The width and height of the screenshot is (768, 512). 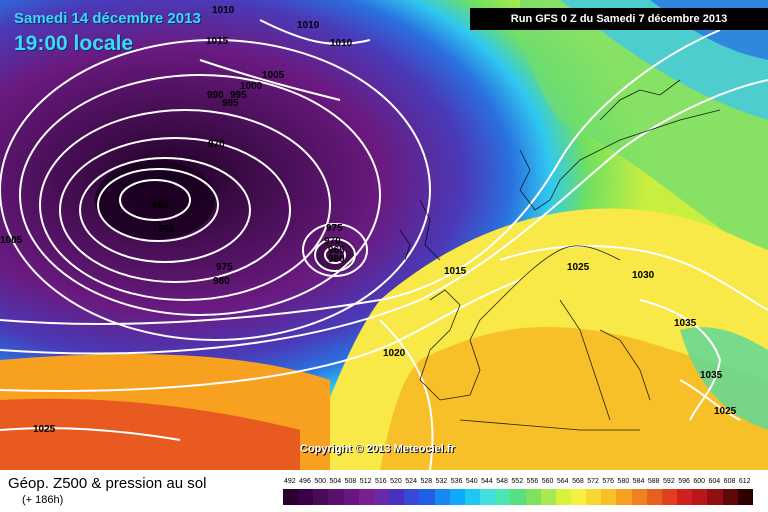 I want to click on scale-label: 604, so click(x=714, y=481).